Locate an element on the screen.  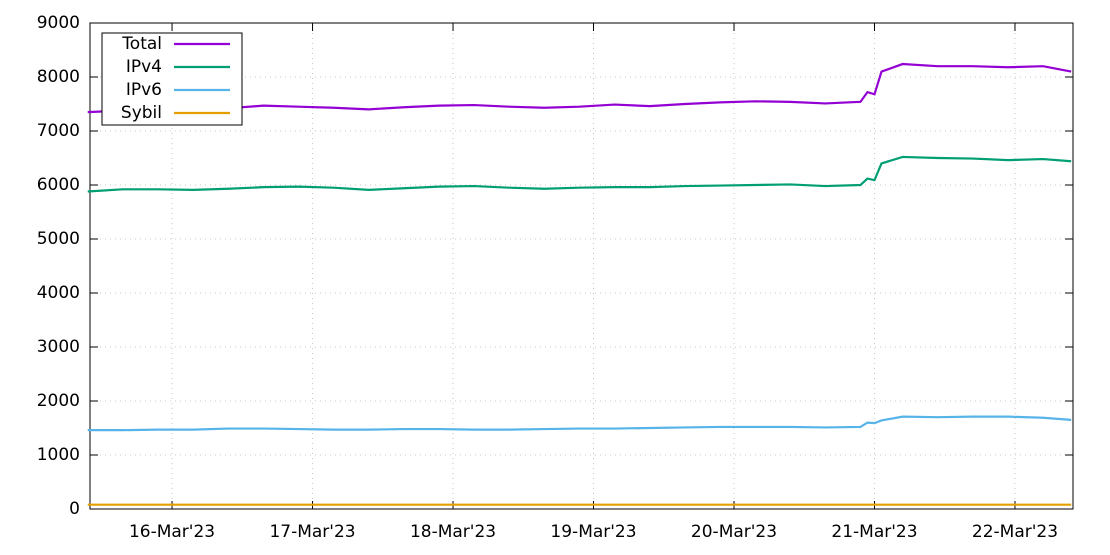
x-tick-label: 21-Mar'23 is located at coordinates (874, 532).